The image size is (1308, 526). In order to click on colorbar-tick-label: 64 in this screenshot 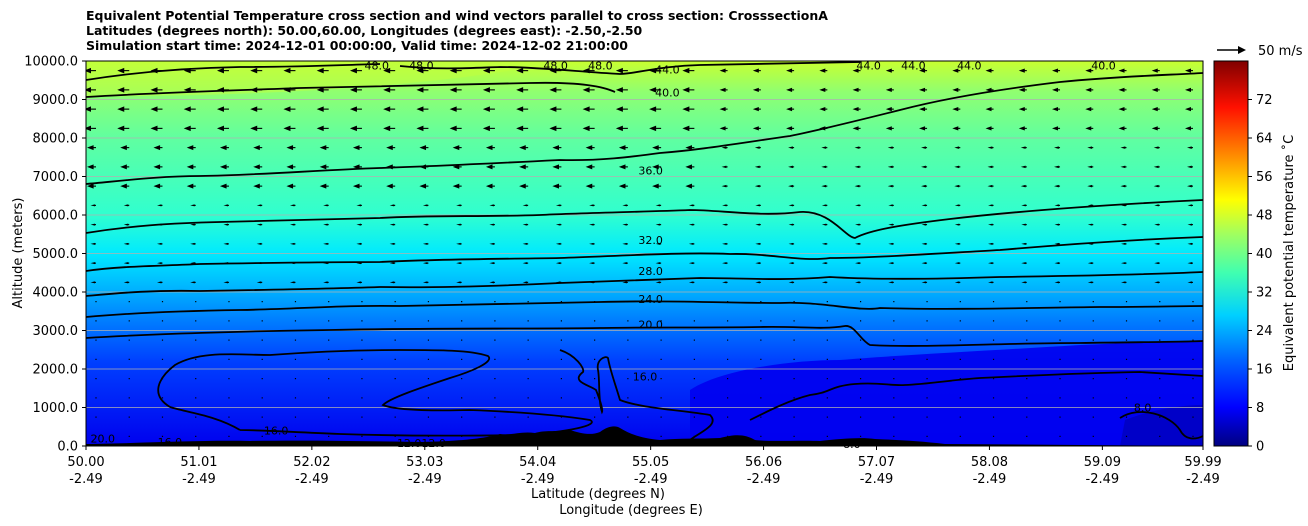, I will do `click(1264, 139)`.